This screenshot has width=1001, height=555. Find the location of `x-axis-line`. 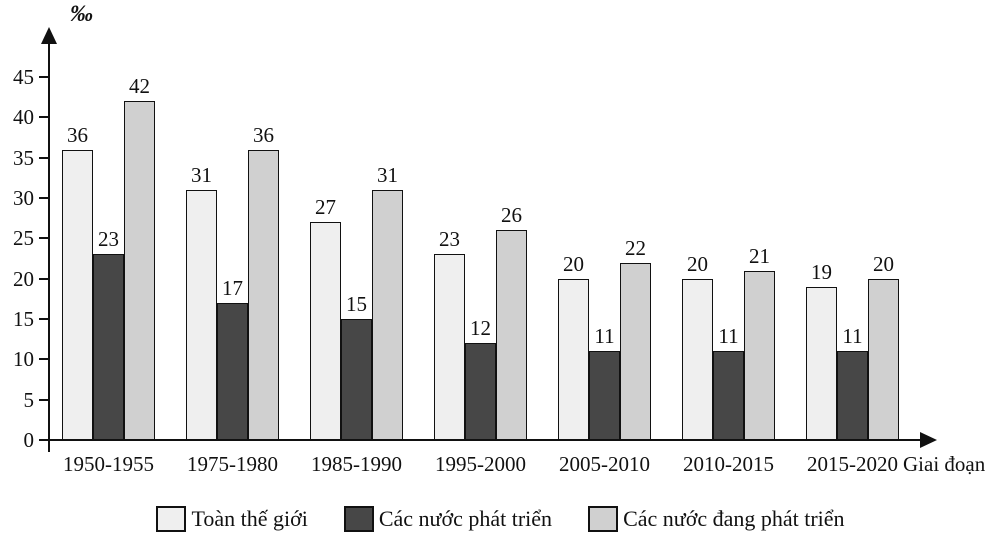

x-axis-line is located at coordinates (485, 440).